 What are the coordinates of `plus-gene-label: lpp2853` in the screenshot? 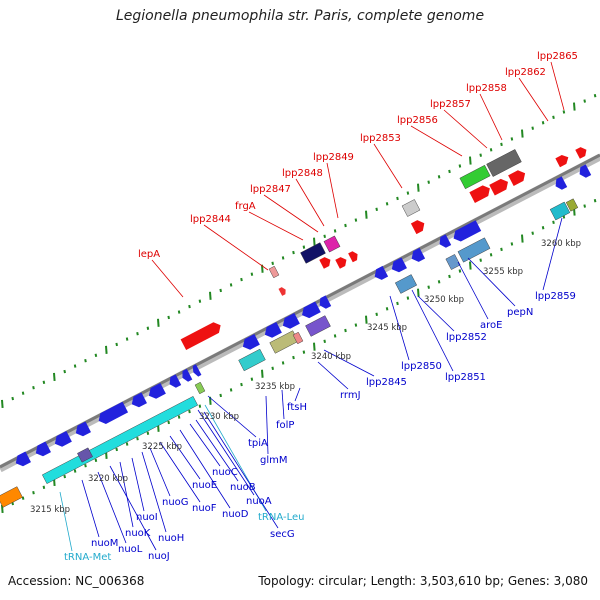 It's located at (380, 138).